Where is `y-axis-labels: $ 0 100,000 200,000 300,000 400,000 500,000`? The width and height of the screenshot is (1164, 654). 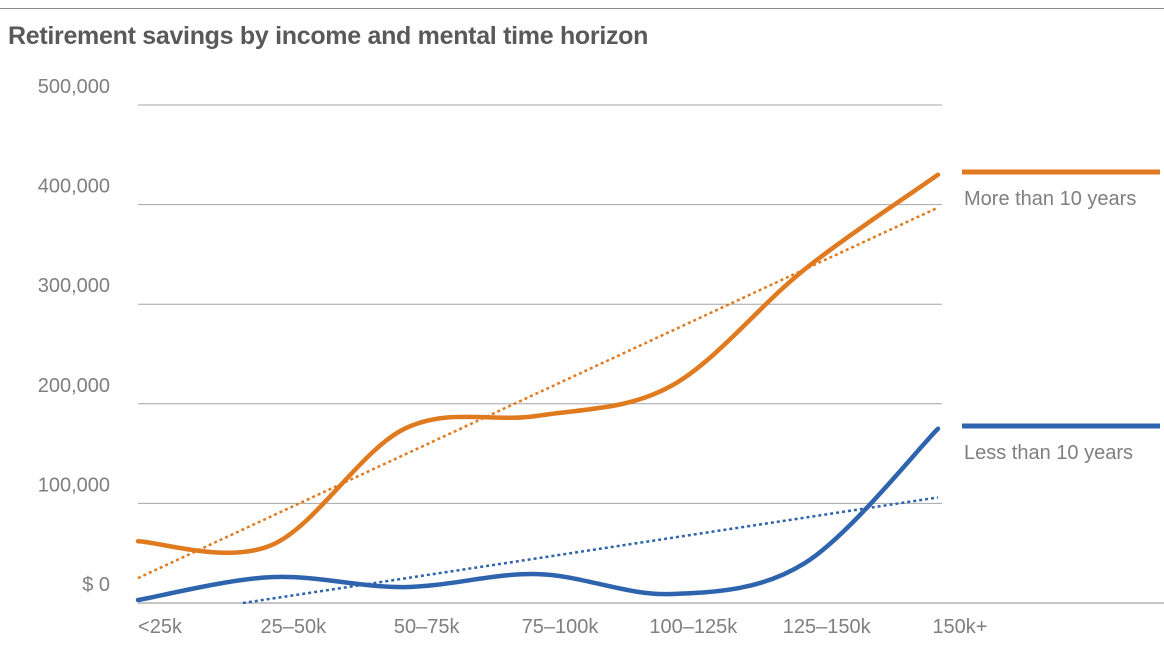
y-axis-labels: $ 0 100,000 200,000 300,000 400,000 500,000 is located at coordinates (74, 336).